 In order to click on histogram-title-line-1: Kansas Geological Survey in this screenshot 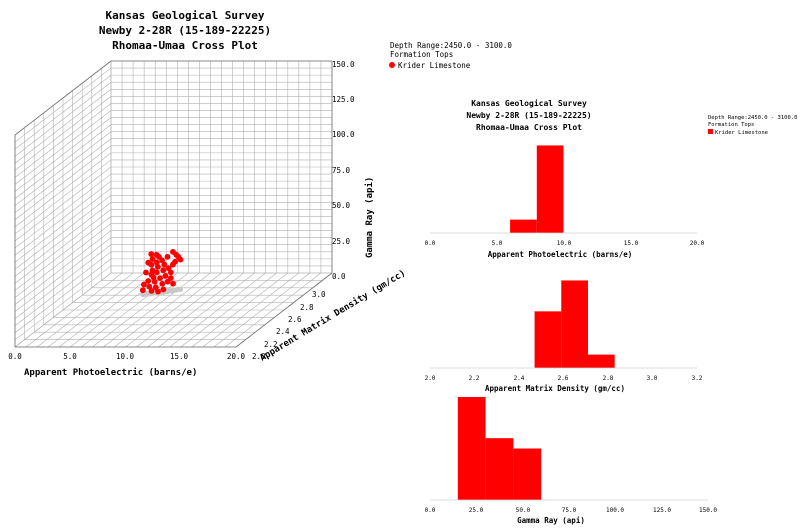, I will do `click(529, 103)`.